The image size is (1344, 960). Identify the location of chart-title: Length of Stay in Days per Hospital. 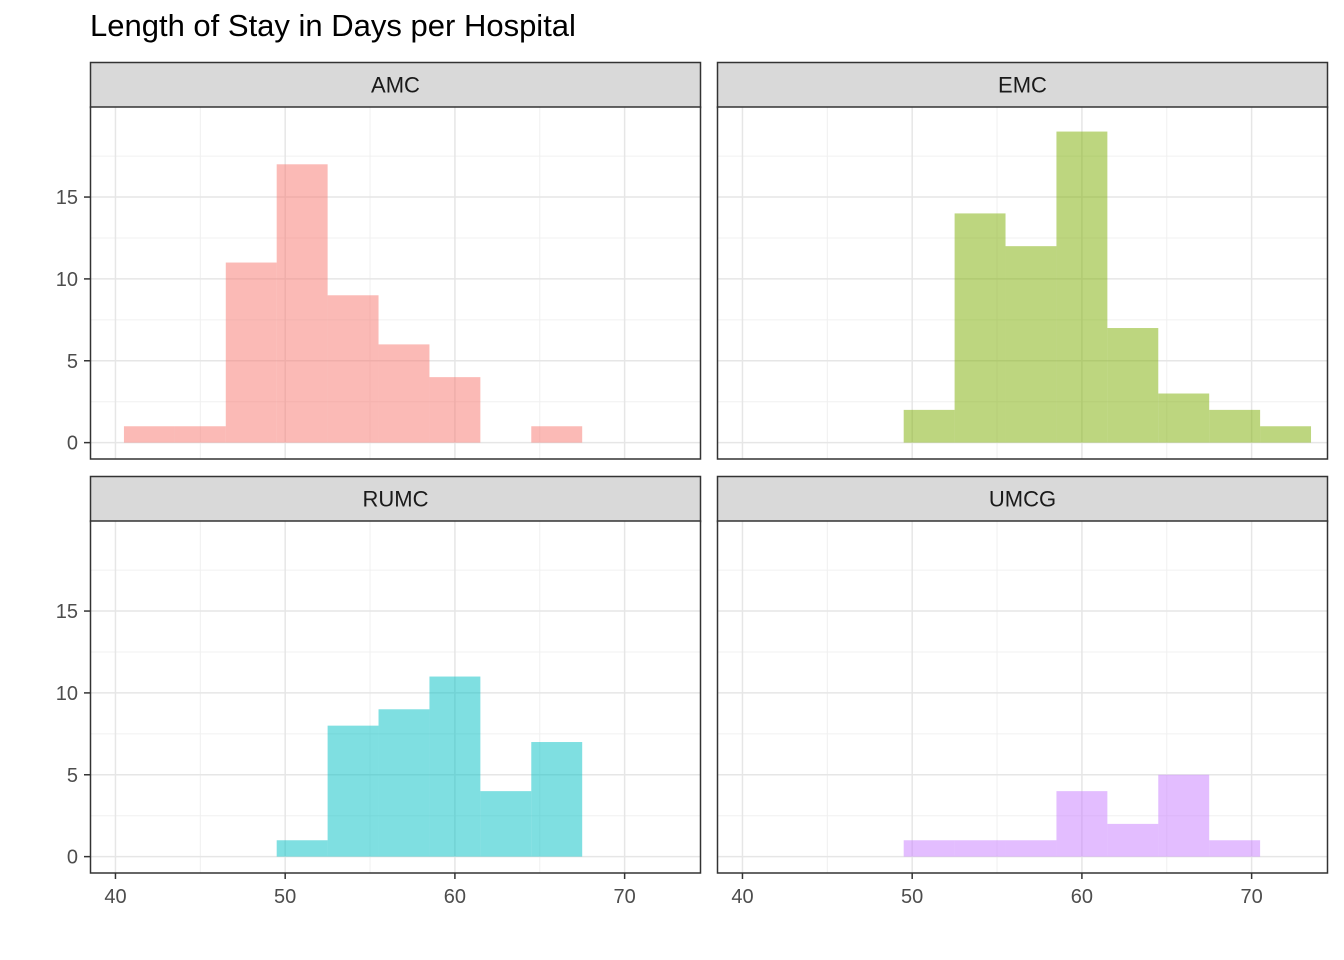
(333, 25).